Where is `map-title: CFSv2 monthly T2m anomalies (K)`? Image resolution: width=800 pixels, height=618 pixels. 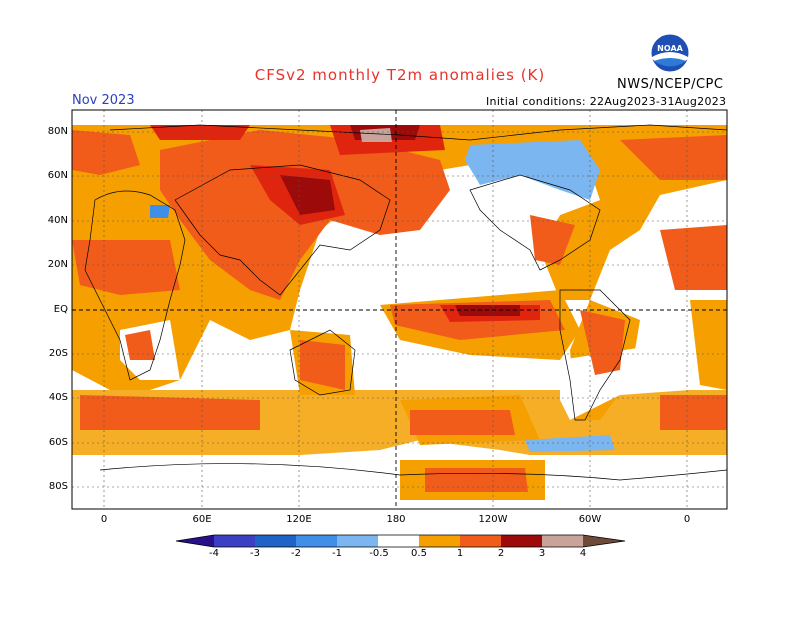
map-title: CFSv2 monthly T2m anomalies (K) is located at coordinates (400, 75).